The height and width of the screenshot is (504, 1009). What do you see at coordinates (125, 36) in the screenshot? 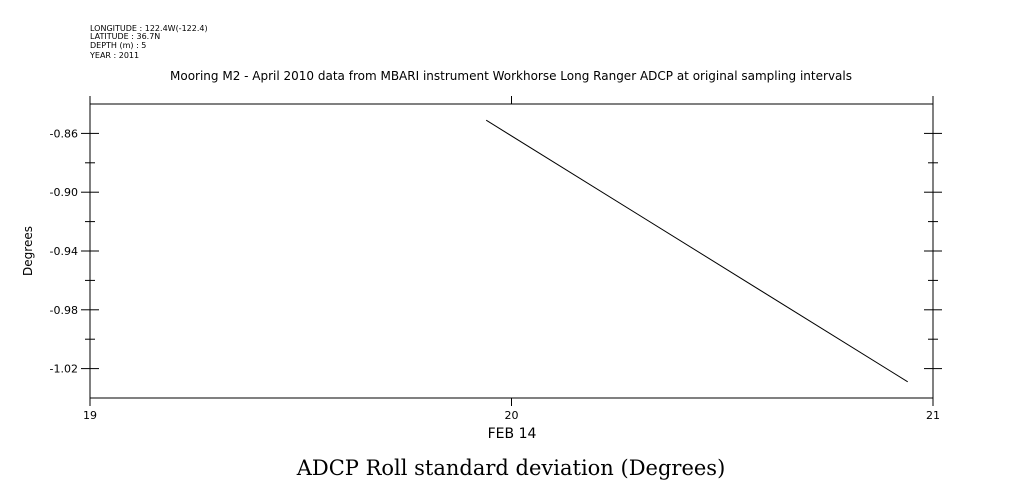
I see `meta-latitude: LATITUDE : 36.7N` at bounding box center [125, 36].